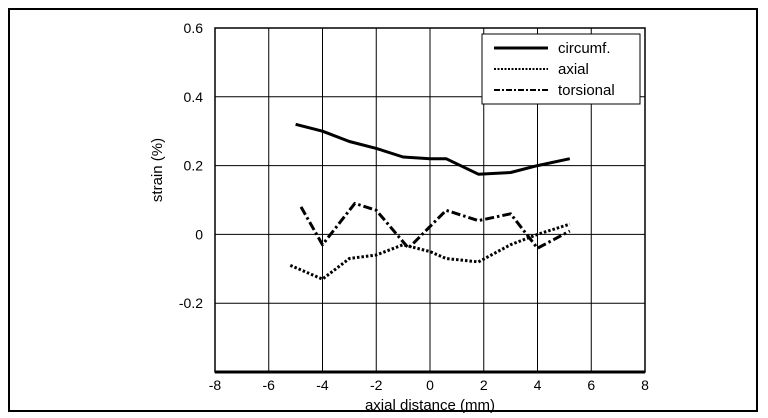 This screenshot has width=768, height=418. I want to click on y-tick-label: 0.4, so click(194, 97).